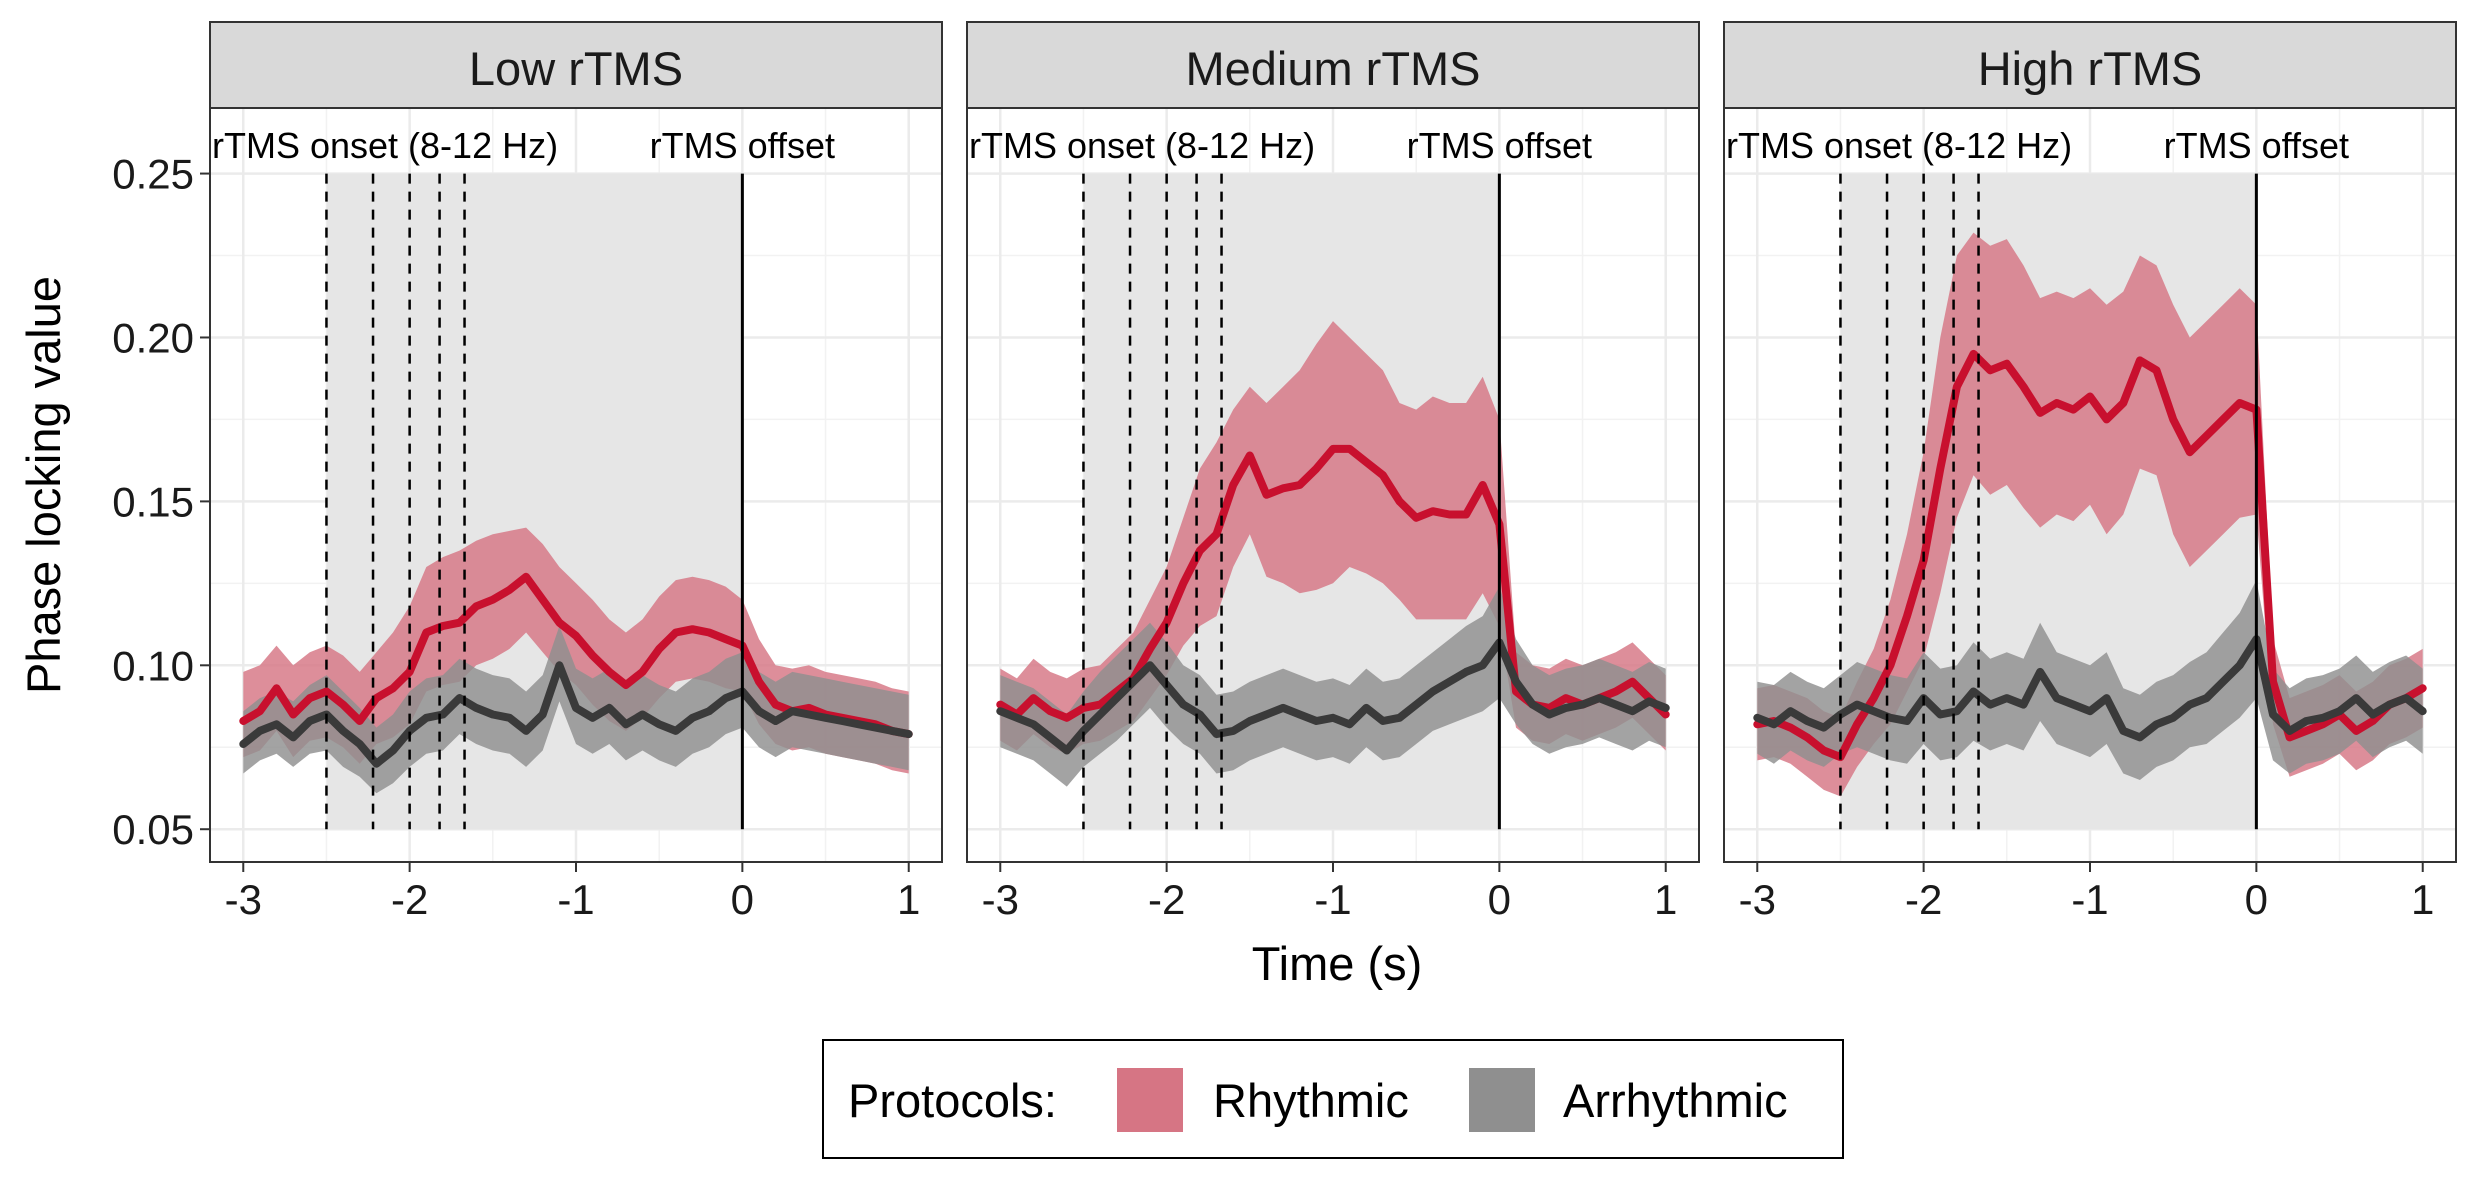 Image resolution: width=2480 pixels, height=1181 pixels. Describe the element at coordinates (153, 337) in the screenshot. I see `y-tick-label: 0.20` at that location.